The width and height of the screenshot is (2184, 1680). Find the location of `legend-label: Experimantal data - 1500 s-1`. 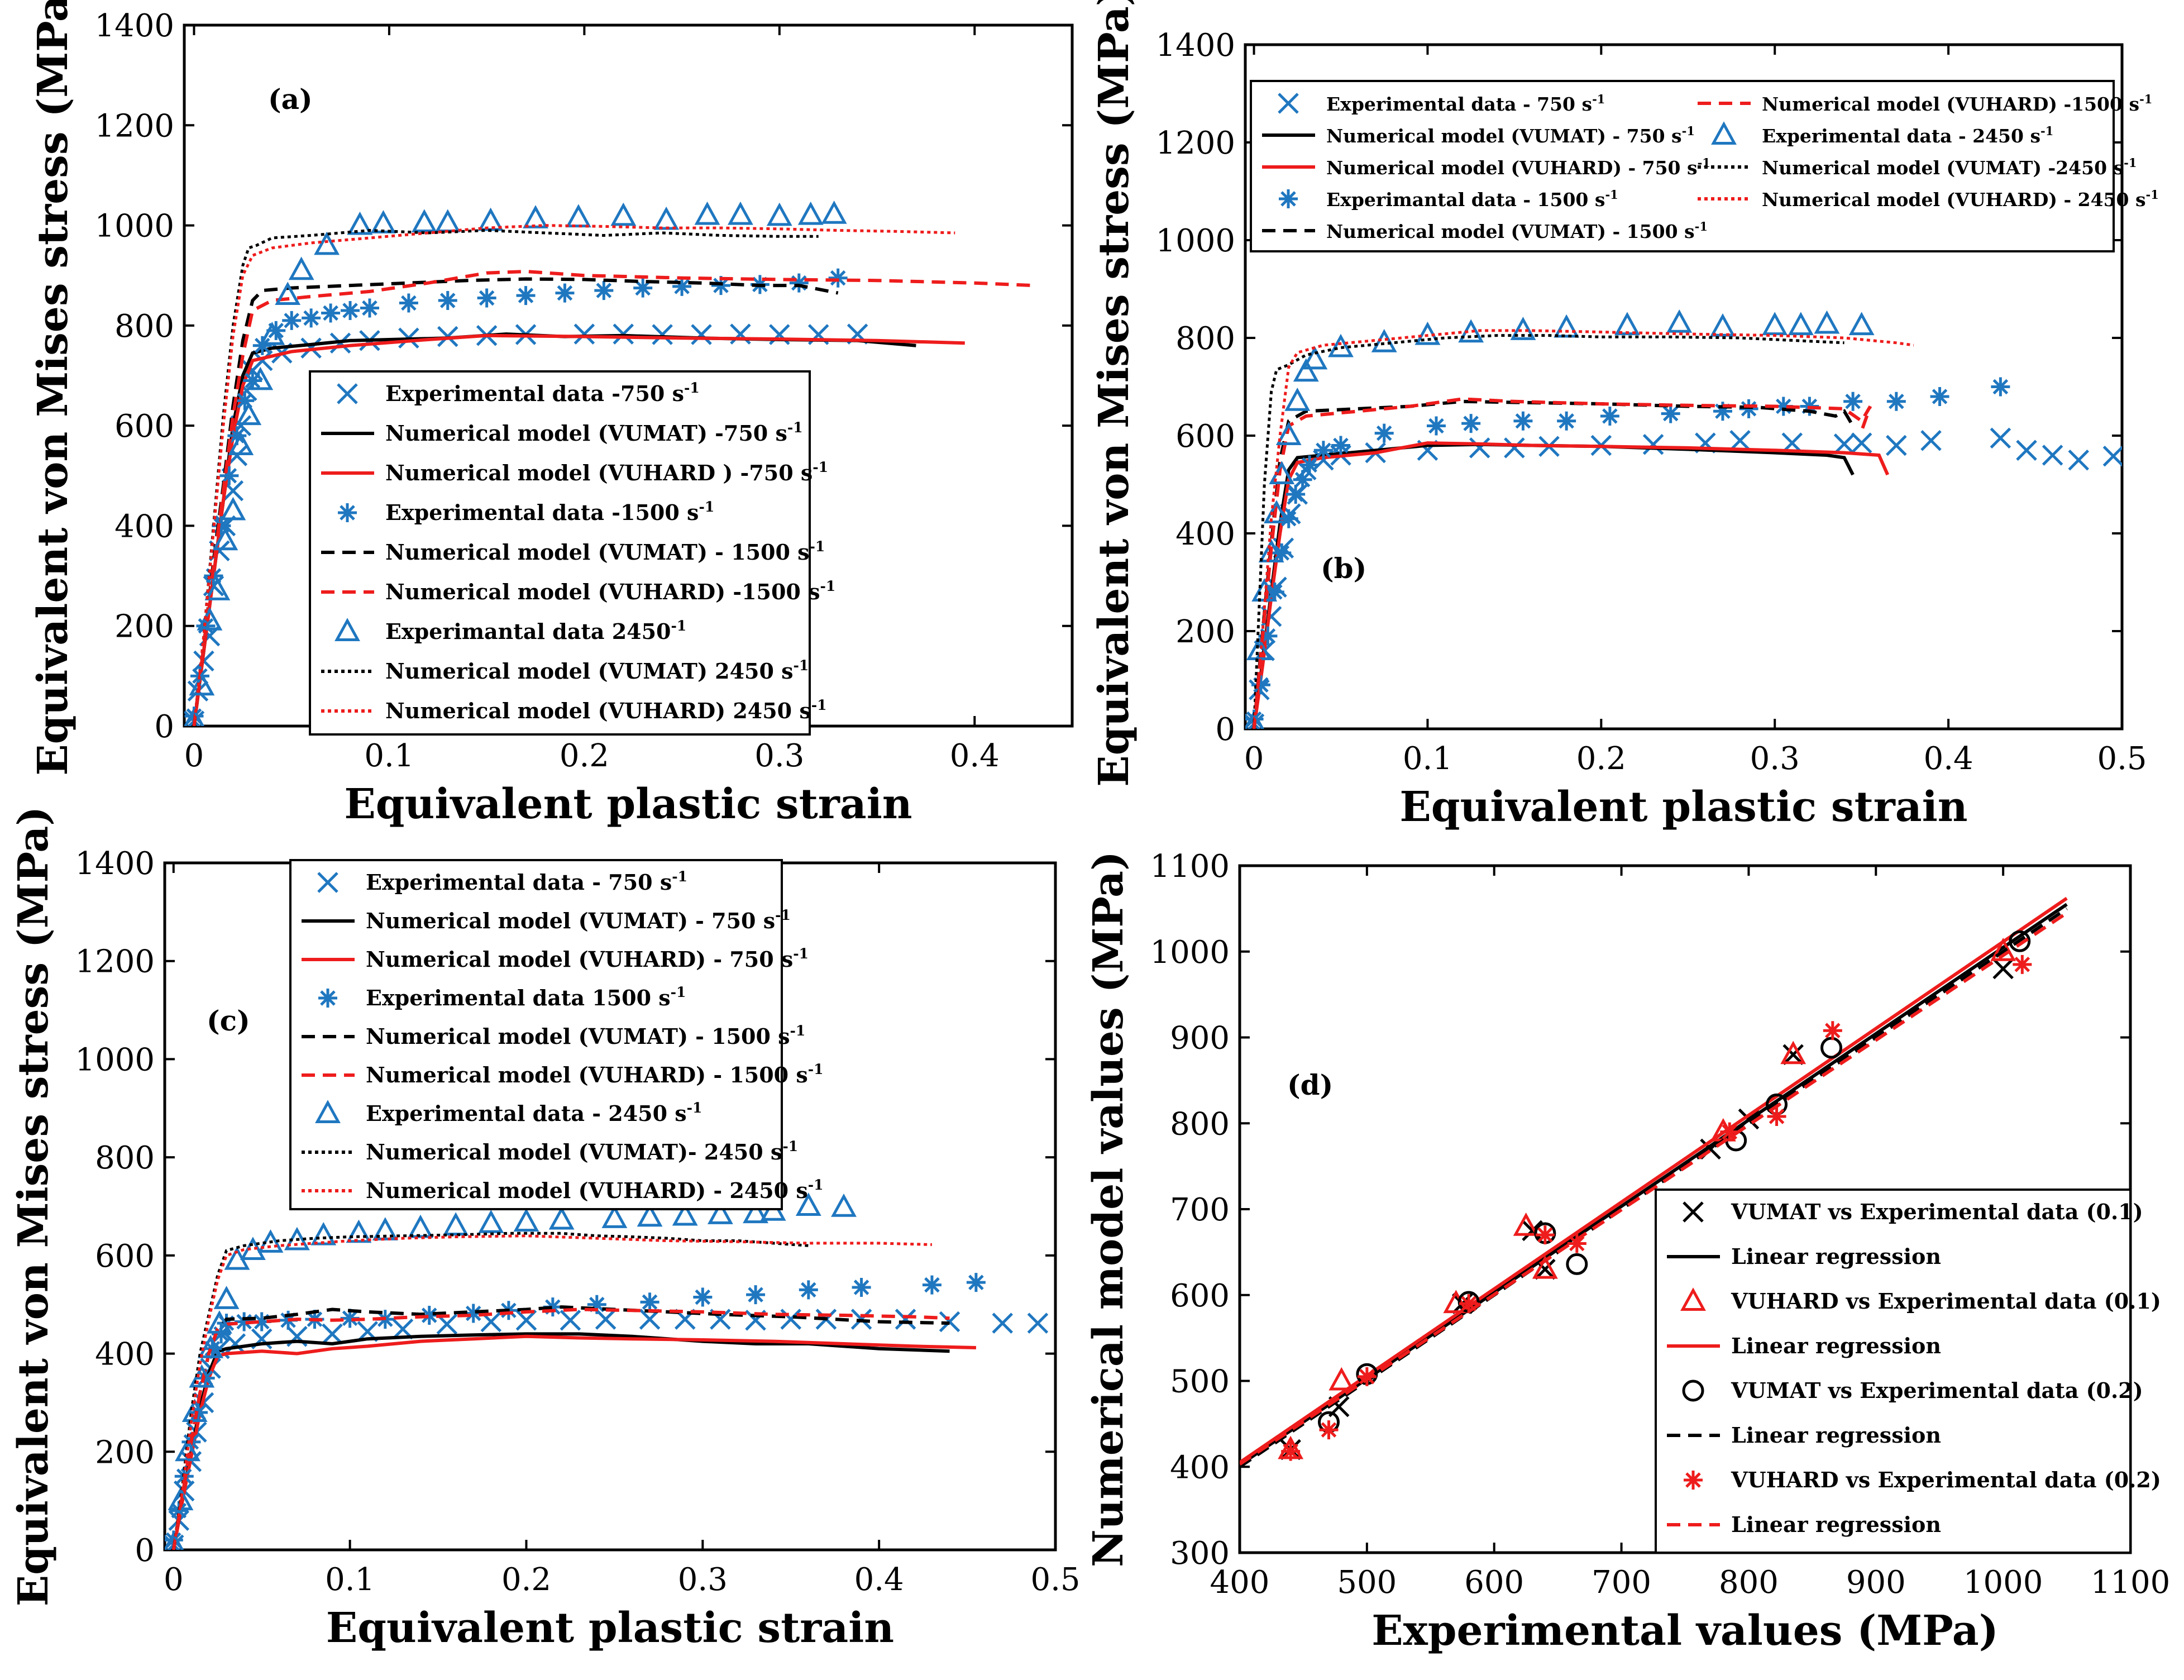

legend-label: Experimantal data - 1500 s-1 is located at coordinates (1472, 199).